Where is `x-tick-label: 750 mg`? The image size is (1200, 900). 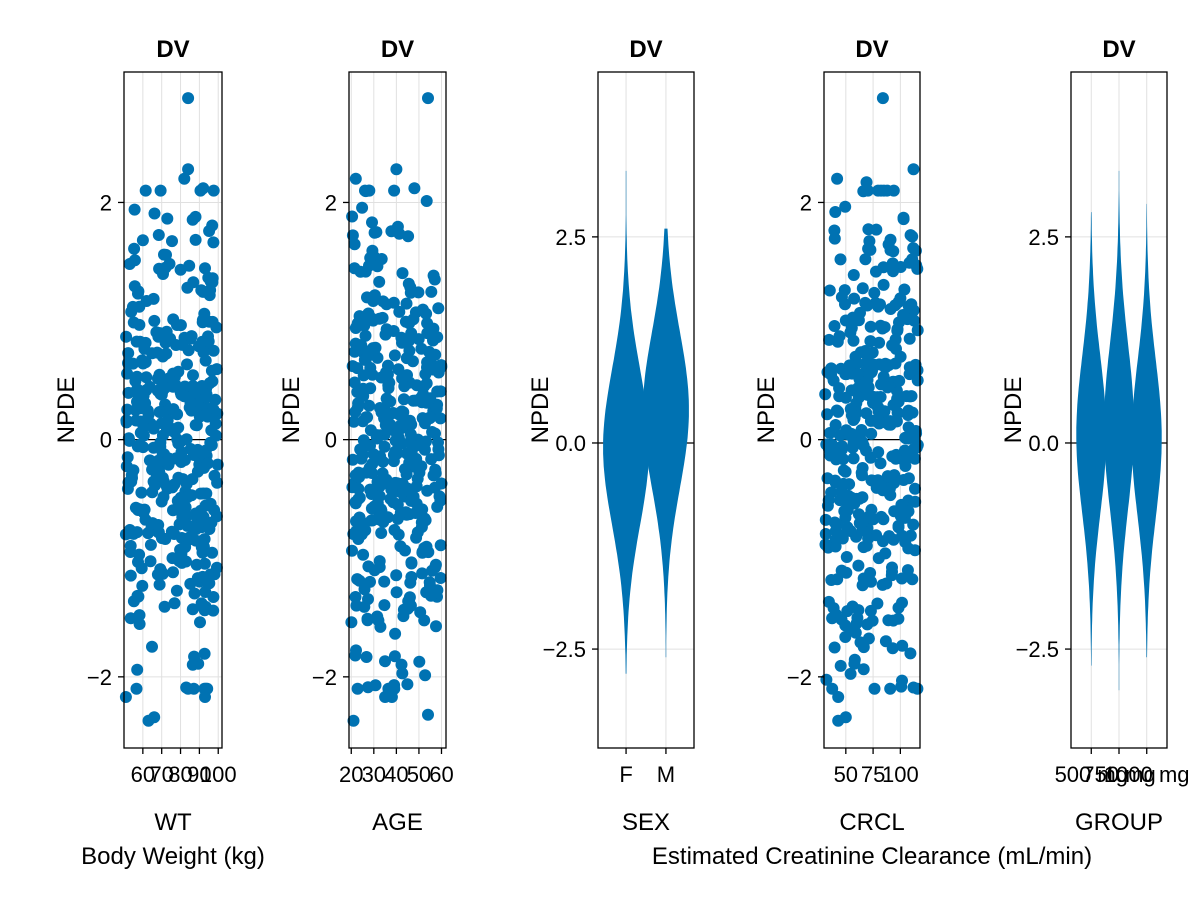
x-tick-label: 750 mg is located at coordinates (1118, 774).